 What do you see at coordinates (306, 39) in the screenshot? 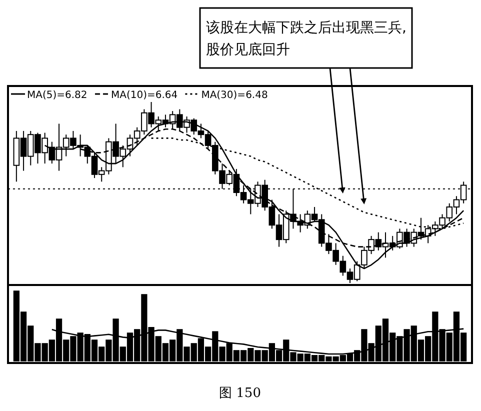
I see `text: 该股在大幅下跌之后出现黑三兵, 股价见底回升` at bounding box center [306, 39].